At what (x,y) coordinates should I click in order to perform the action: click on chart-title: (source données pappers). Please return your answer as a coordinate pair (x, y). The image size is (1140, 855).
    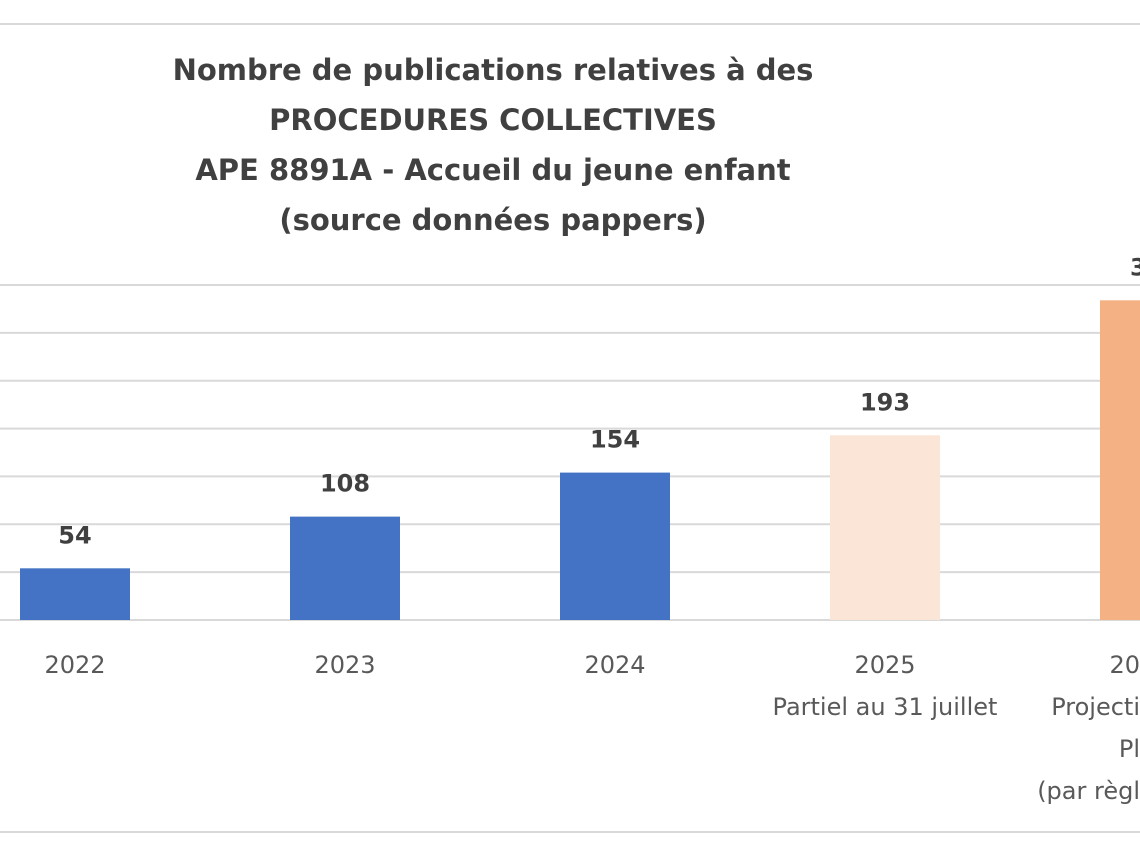
    Looking at the image, I should click on (492, 220).